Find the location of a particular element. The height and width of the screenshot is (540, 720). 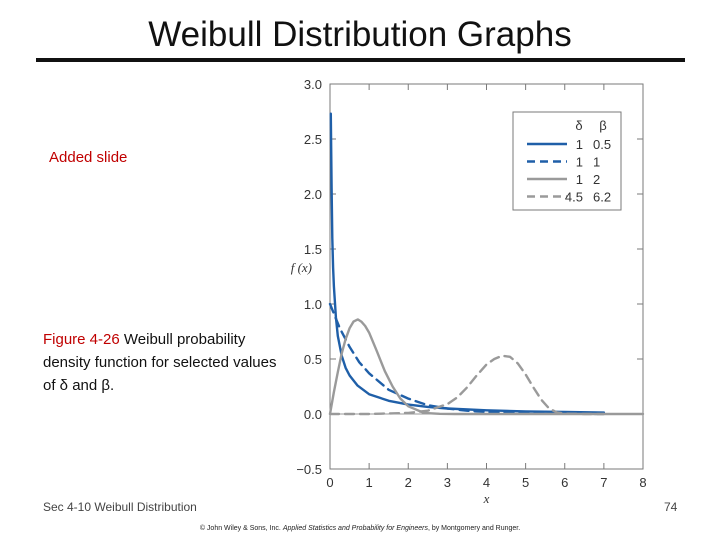

x-tick-label: 1 is located at coordinates (369, 482).